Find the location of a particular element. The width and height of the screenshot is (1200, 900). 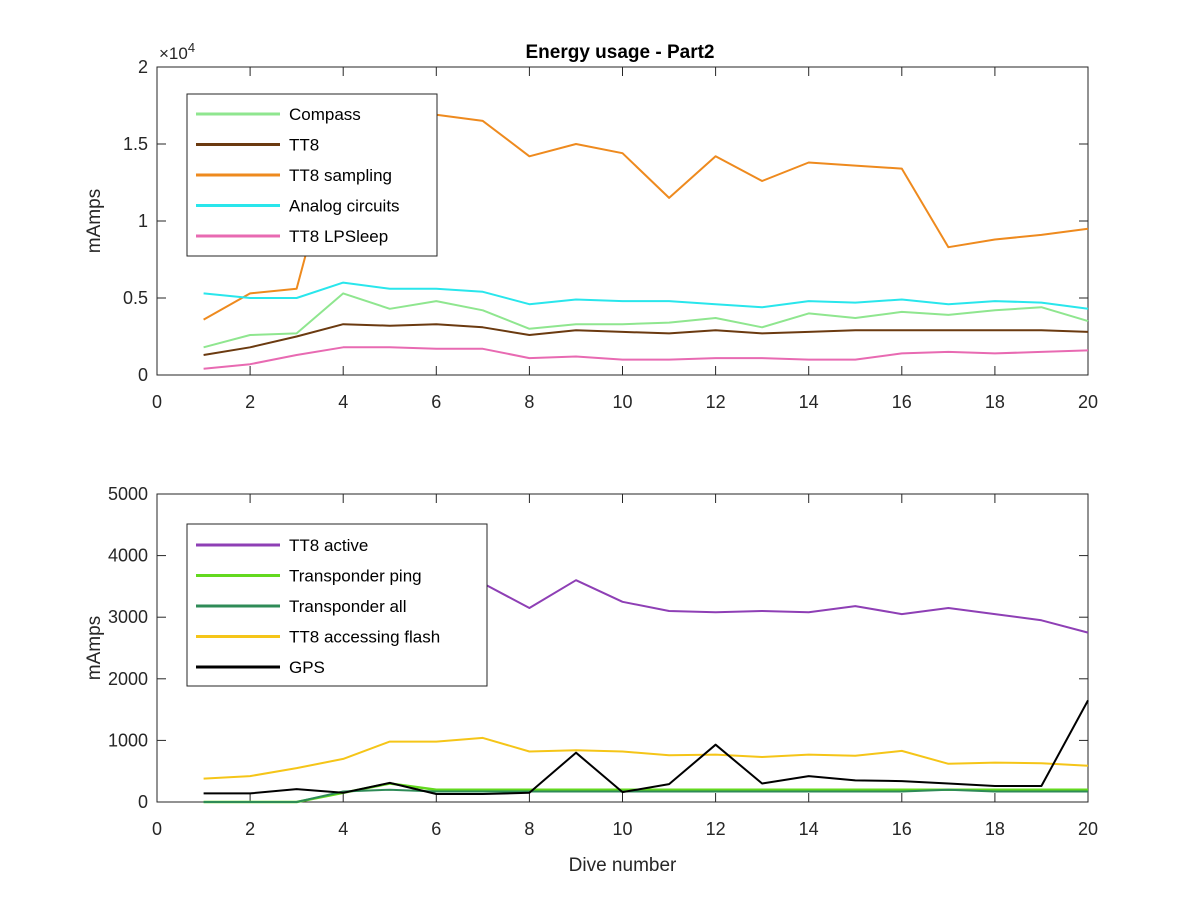

y-tick-label: 1000 is located at coordinates (128, 740).